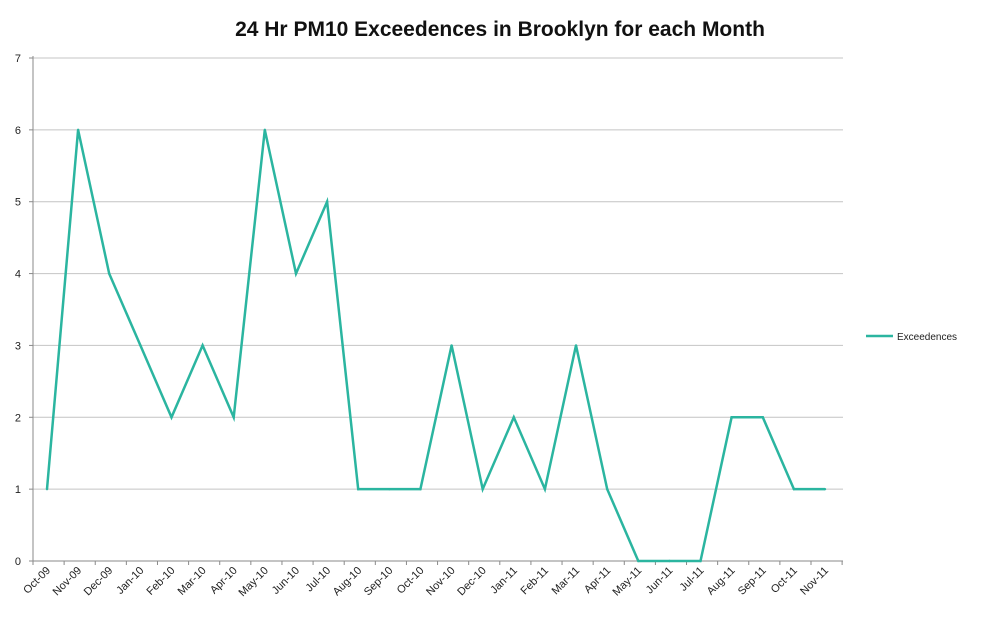  What do you see at coordinates (504, 581) in the screenshot?
I see `x-tick-label: Jan-11` at bounding box center [504, 581].